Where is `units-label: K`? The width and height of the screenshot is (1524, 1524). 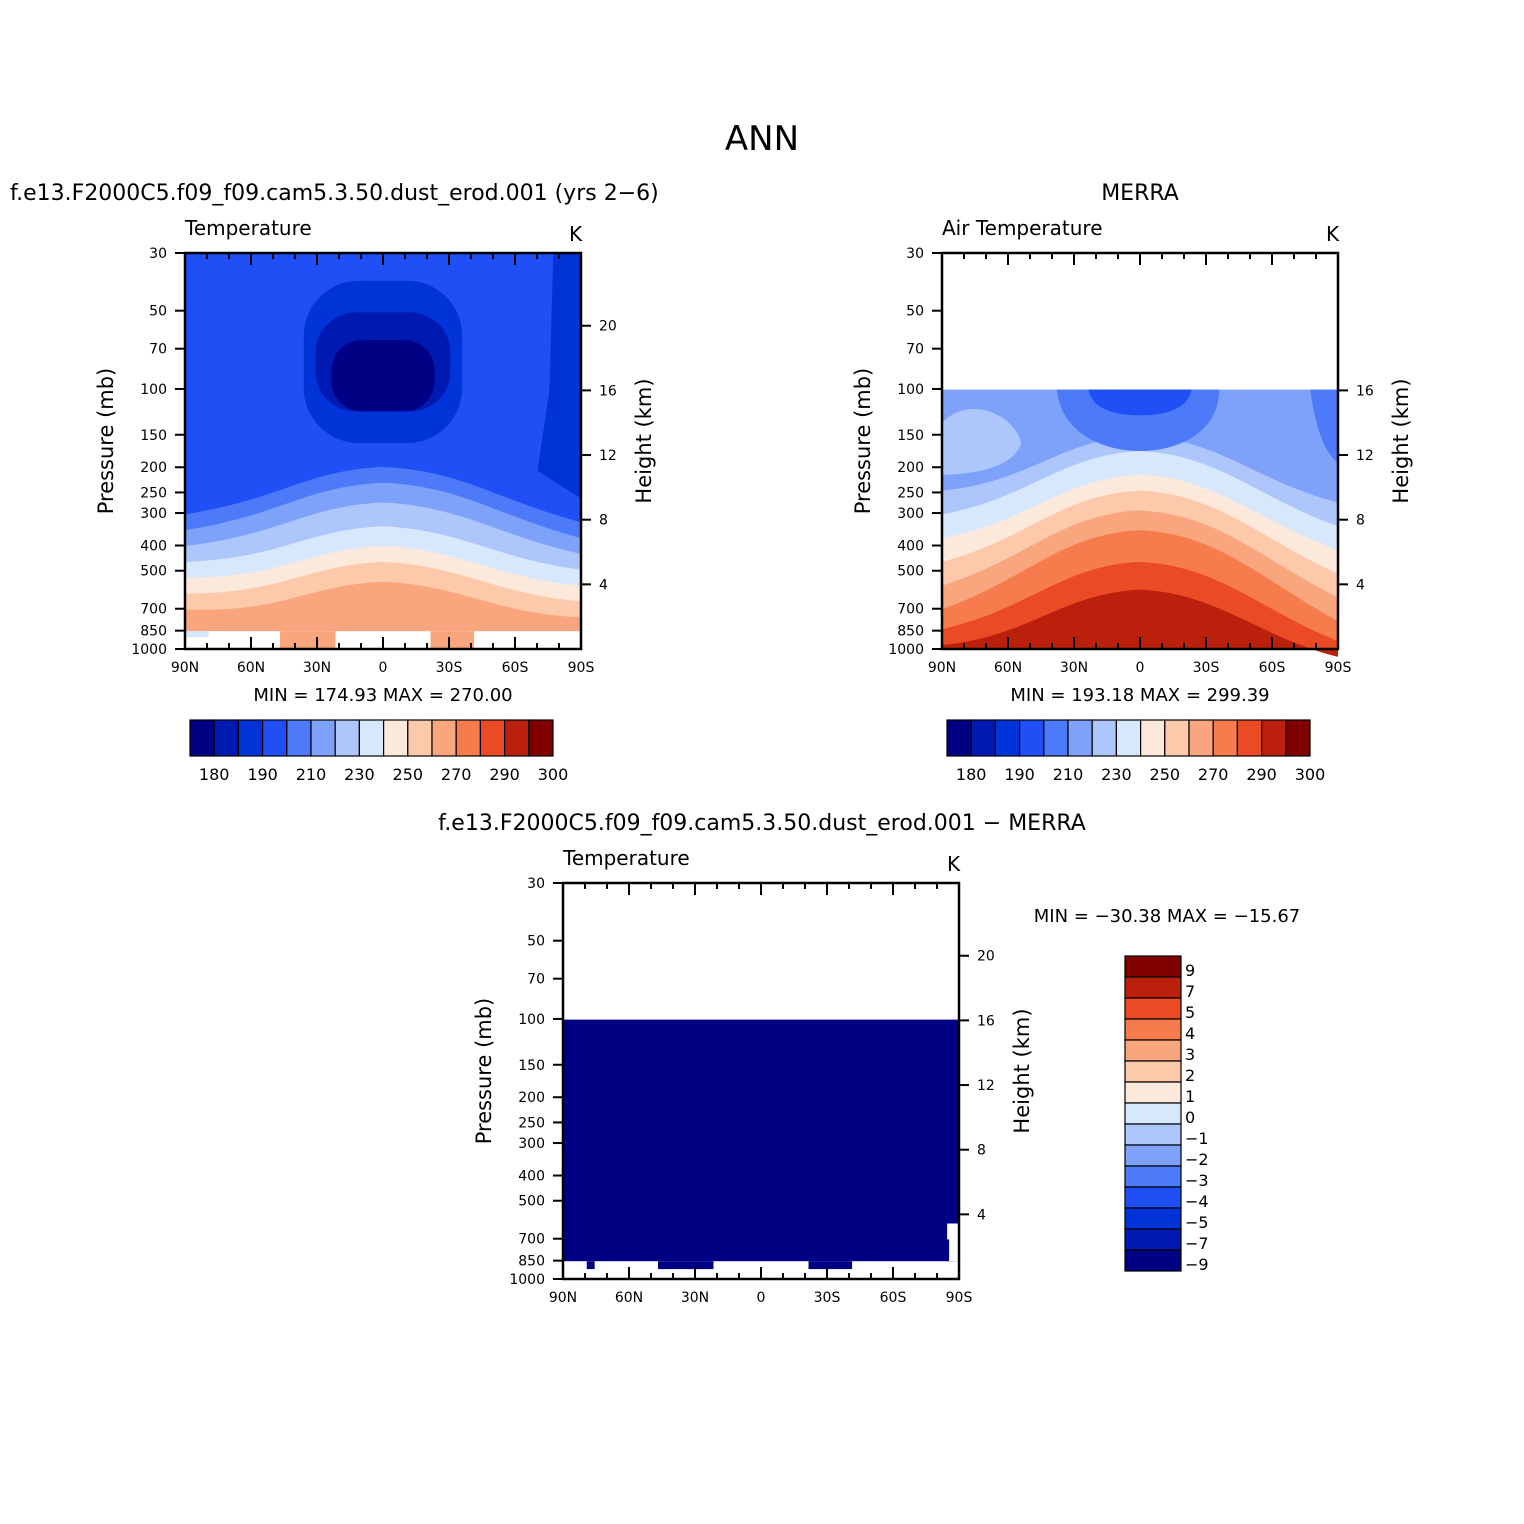
units-label: K is located at coordinates (1333, 234).